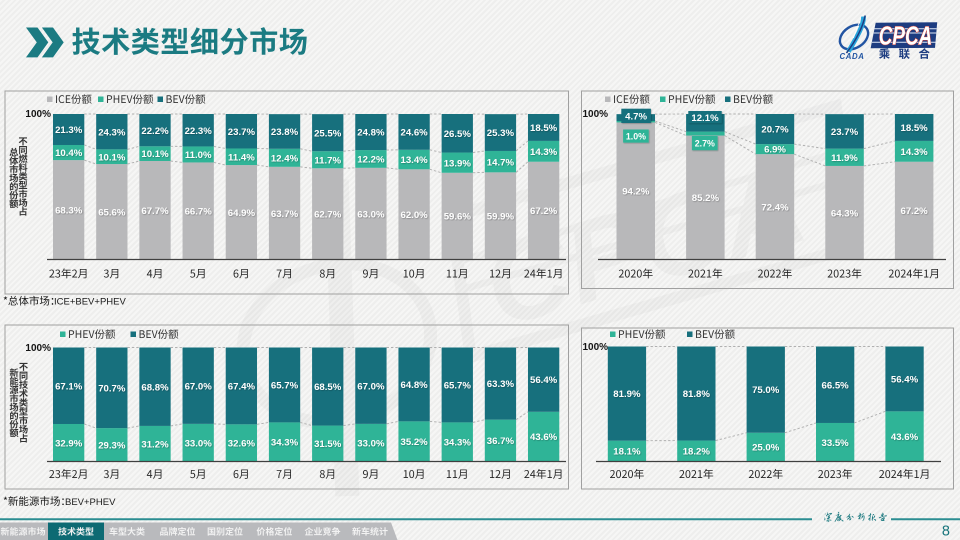  I want to click on svg-text: 29.3%, so click(112, 445).